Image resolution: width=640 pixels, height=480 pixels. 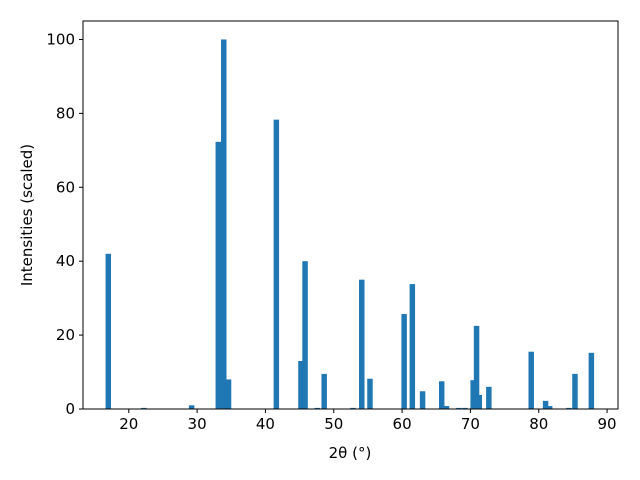 I want to click on x-tick-label: 20, so click(x=128, y=424).